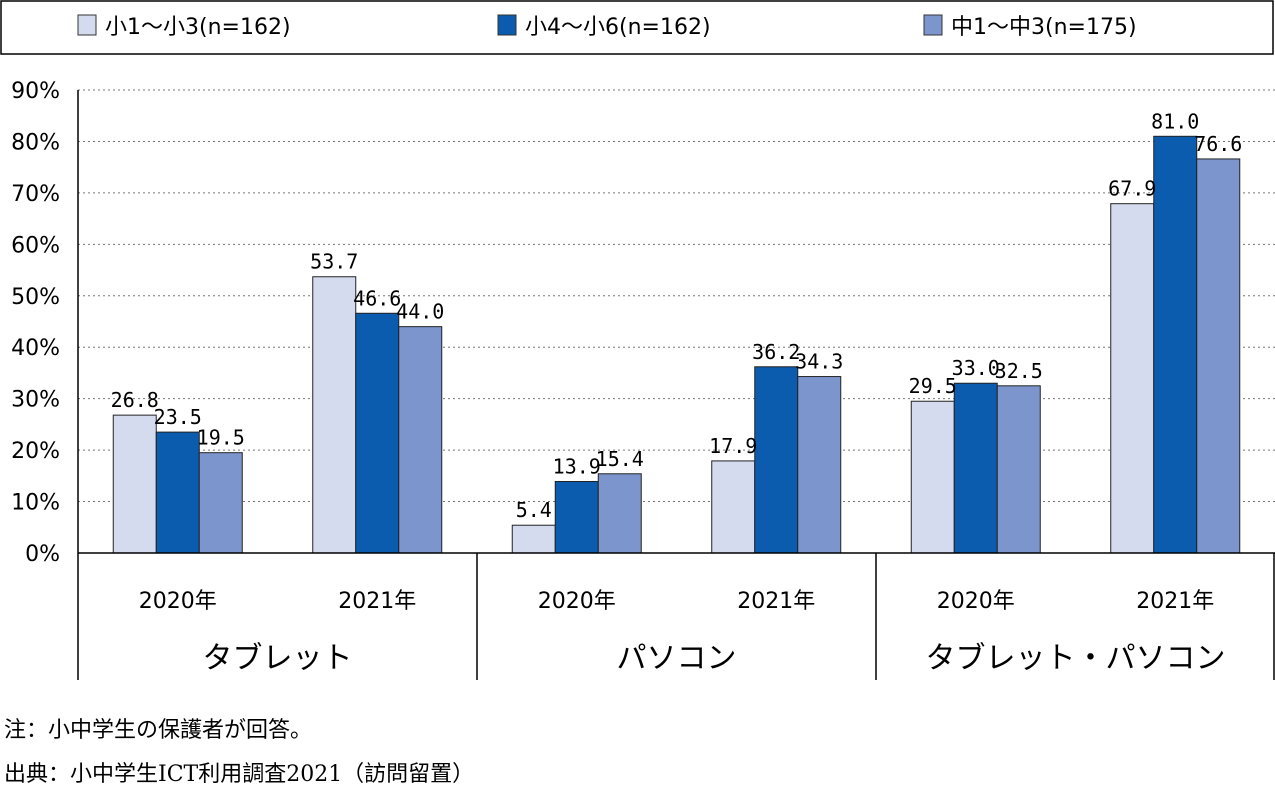 This screenshot has width=1275, height=798. Describe the element at coordinates (976, 368) in the screenshot. I see `data-label: 33.0` at that location.